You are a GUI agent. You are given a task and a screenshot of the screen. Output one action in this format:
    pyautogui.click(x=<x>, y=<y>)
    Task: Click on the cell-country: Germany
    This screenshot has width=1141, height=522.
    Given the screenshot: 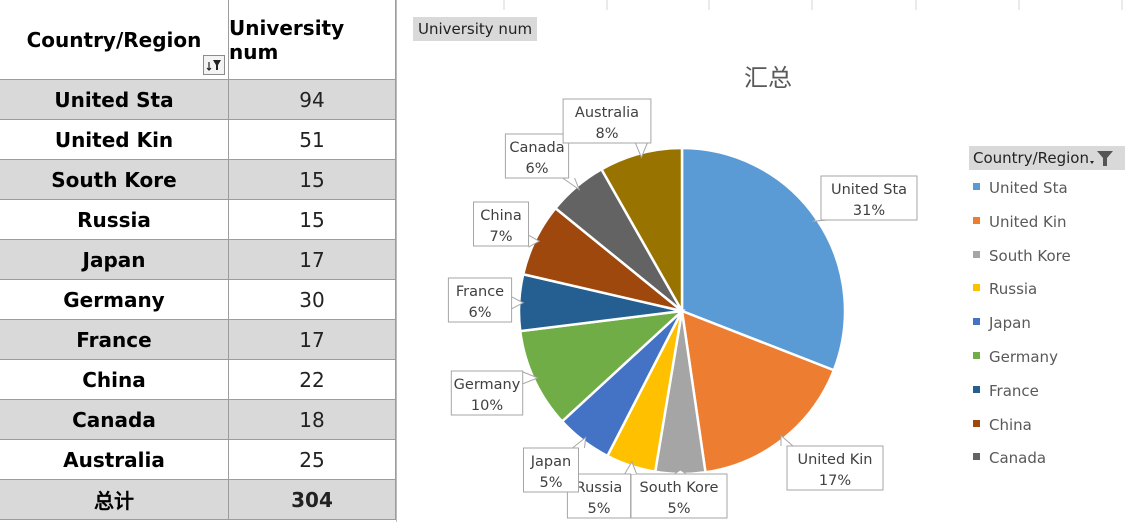 What is the action you would take?
    pyautogui.click(x=114, y=300)
    